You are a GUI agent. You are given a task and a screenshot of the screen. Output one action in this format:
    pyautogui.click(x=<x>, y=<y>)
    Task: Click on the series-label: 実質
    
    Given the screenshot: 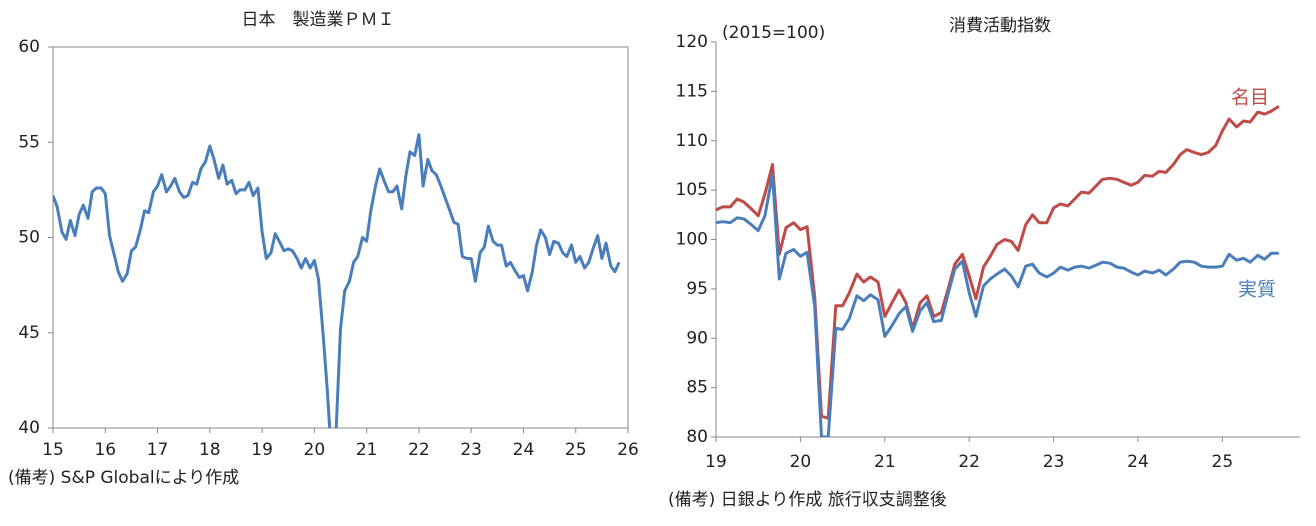 What is the action you would take?
    pyautogui.click(x=1257, y=290)
    